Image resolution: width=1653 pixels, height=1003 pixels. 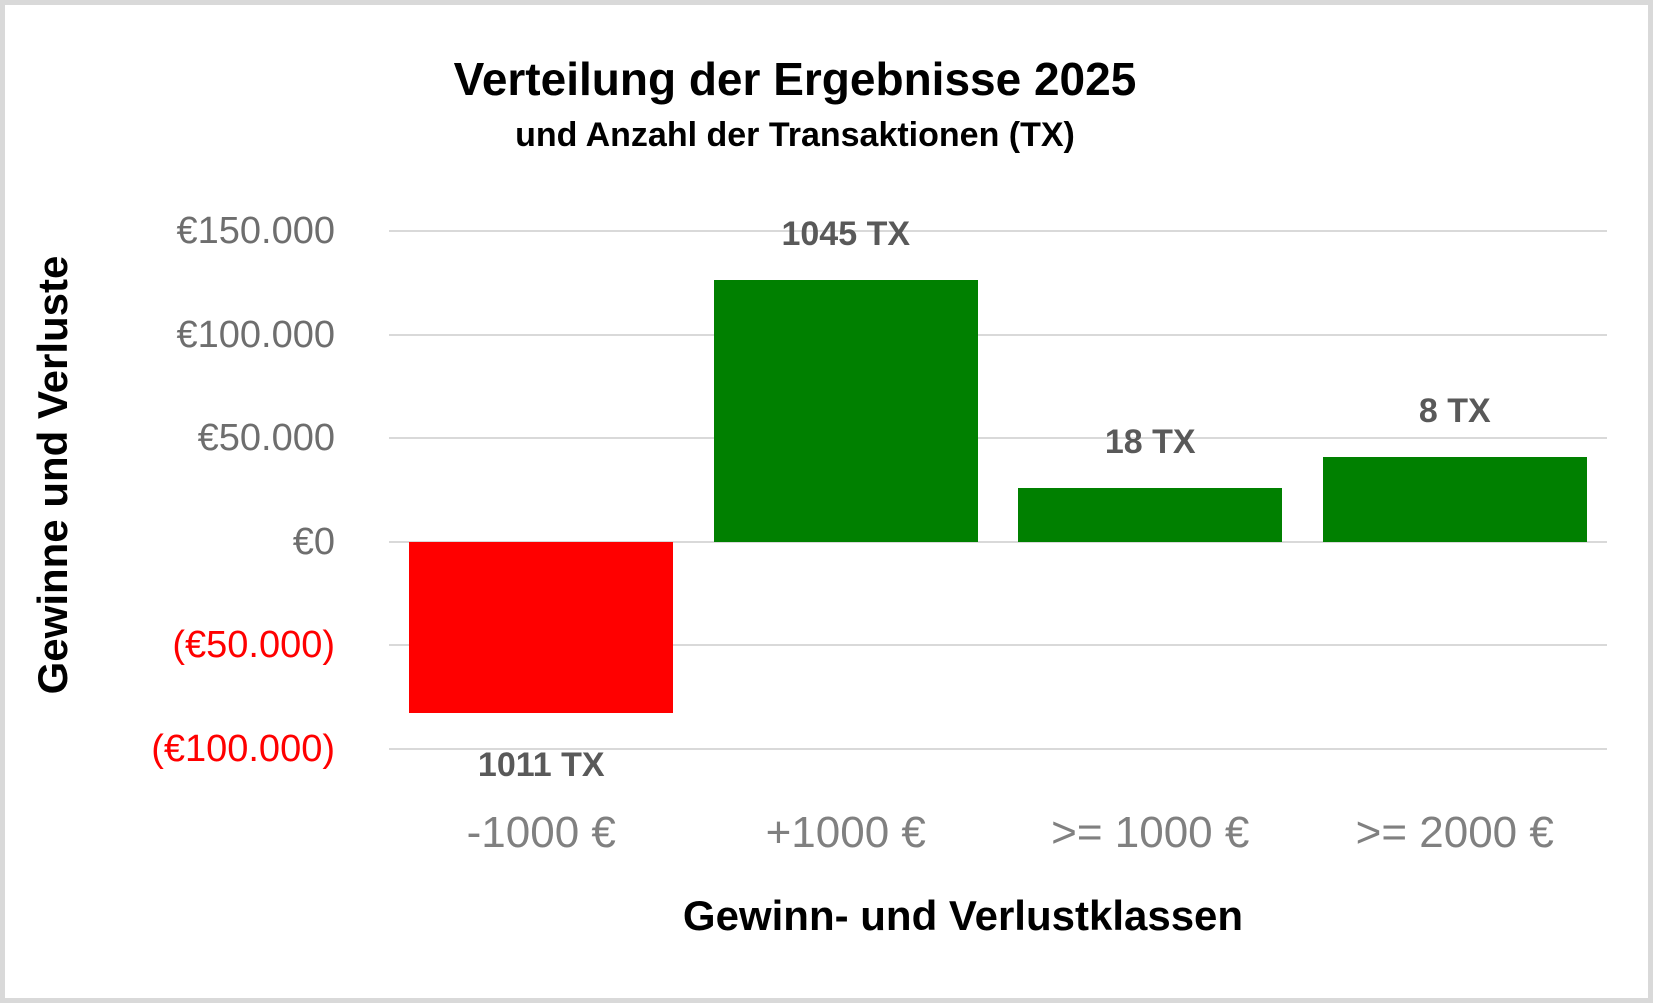 I want to click on x-tick-label: >= 1000 €, so click(x=1150, y=832).